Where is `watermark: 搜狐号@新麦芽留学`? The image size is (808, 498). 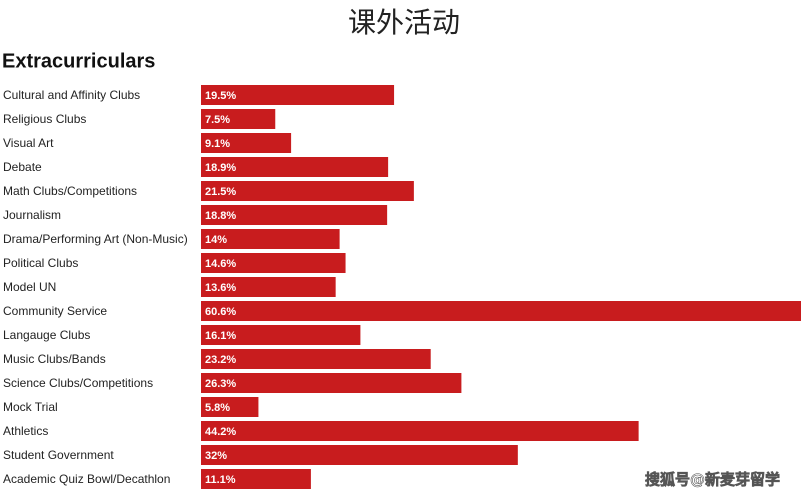 watermark: 搜狐号@新麦芽留学 is located at coordinates (712, 480).